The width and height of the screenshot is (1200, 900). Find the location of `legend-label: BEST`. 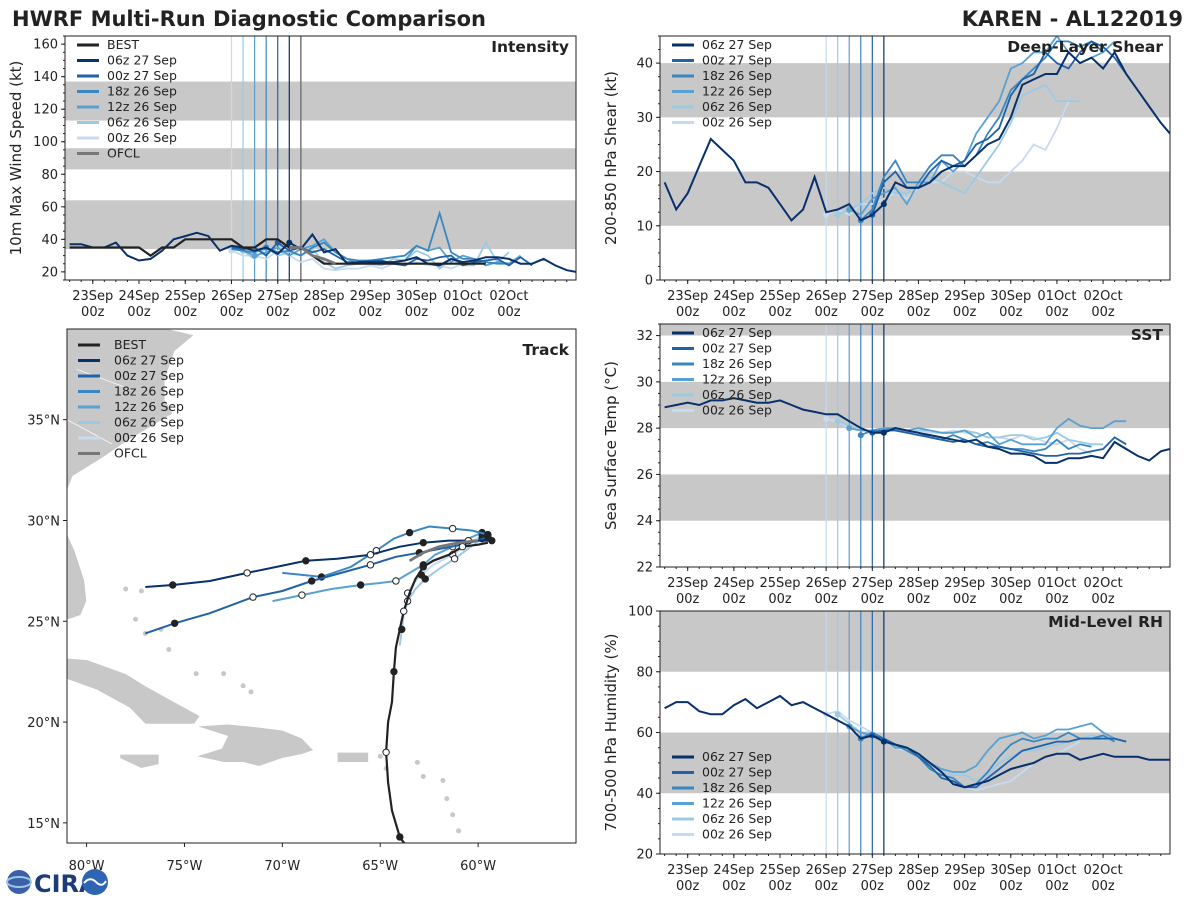

legend-label: BEST is located at coordinates (123, 44).